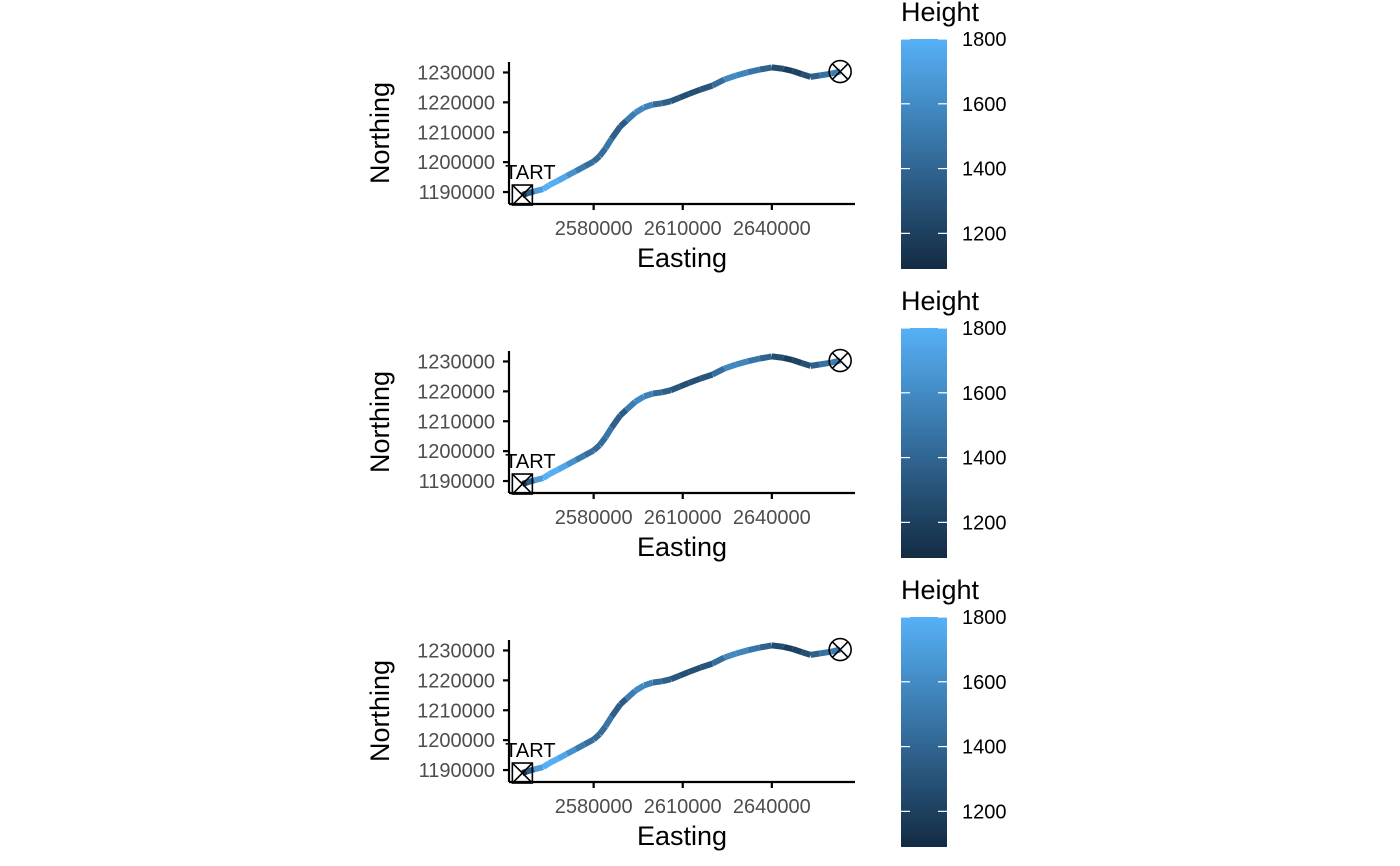  What do you see at coordinates (530, 462) in the screenshot?
I see `start-label: TART` at bounding box center [530, 462].